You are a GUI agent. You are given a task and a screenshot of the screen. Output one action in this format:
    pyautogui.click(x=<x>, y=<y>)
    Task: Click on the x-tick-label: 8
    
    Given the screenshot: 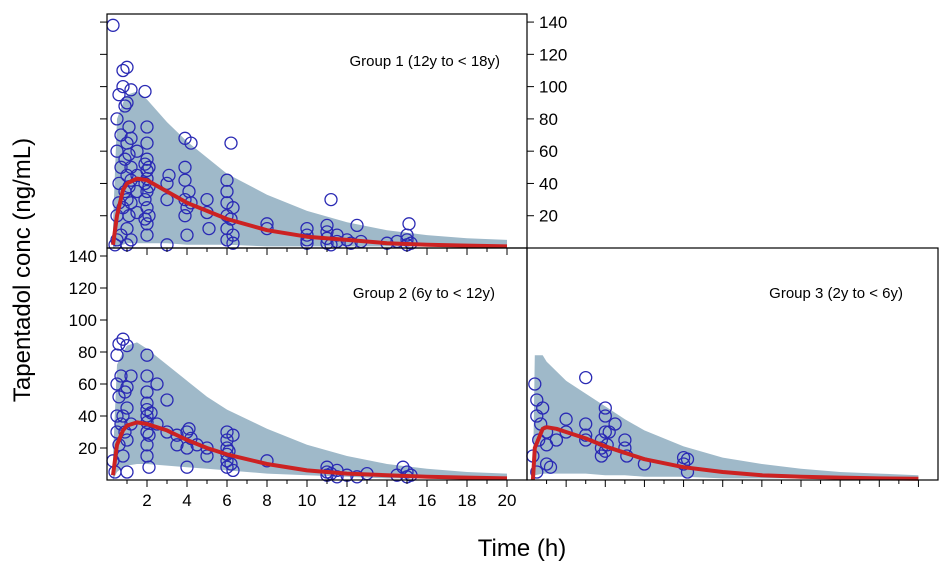 What is the action you would take?
    pyautogui.click(x=266, y=500)
    